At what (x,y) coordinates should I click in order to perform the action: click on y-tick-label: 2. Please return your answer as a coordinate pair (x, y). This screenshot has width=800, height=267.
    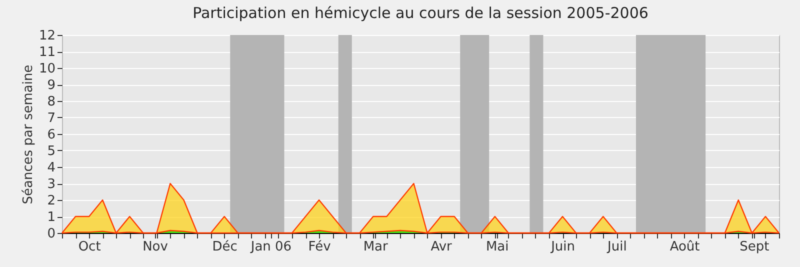
    Looking at the image, I should click on (51, 201).